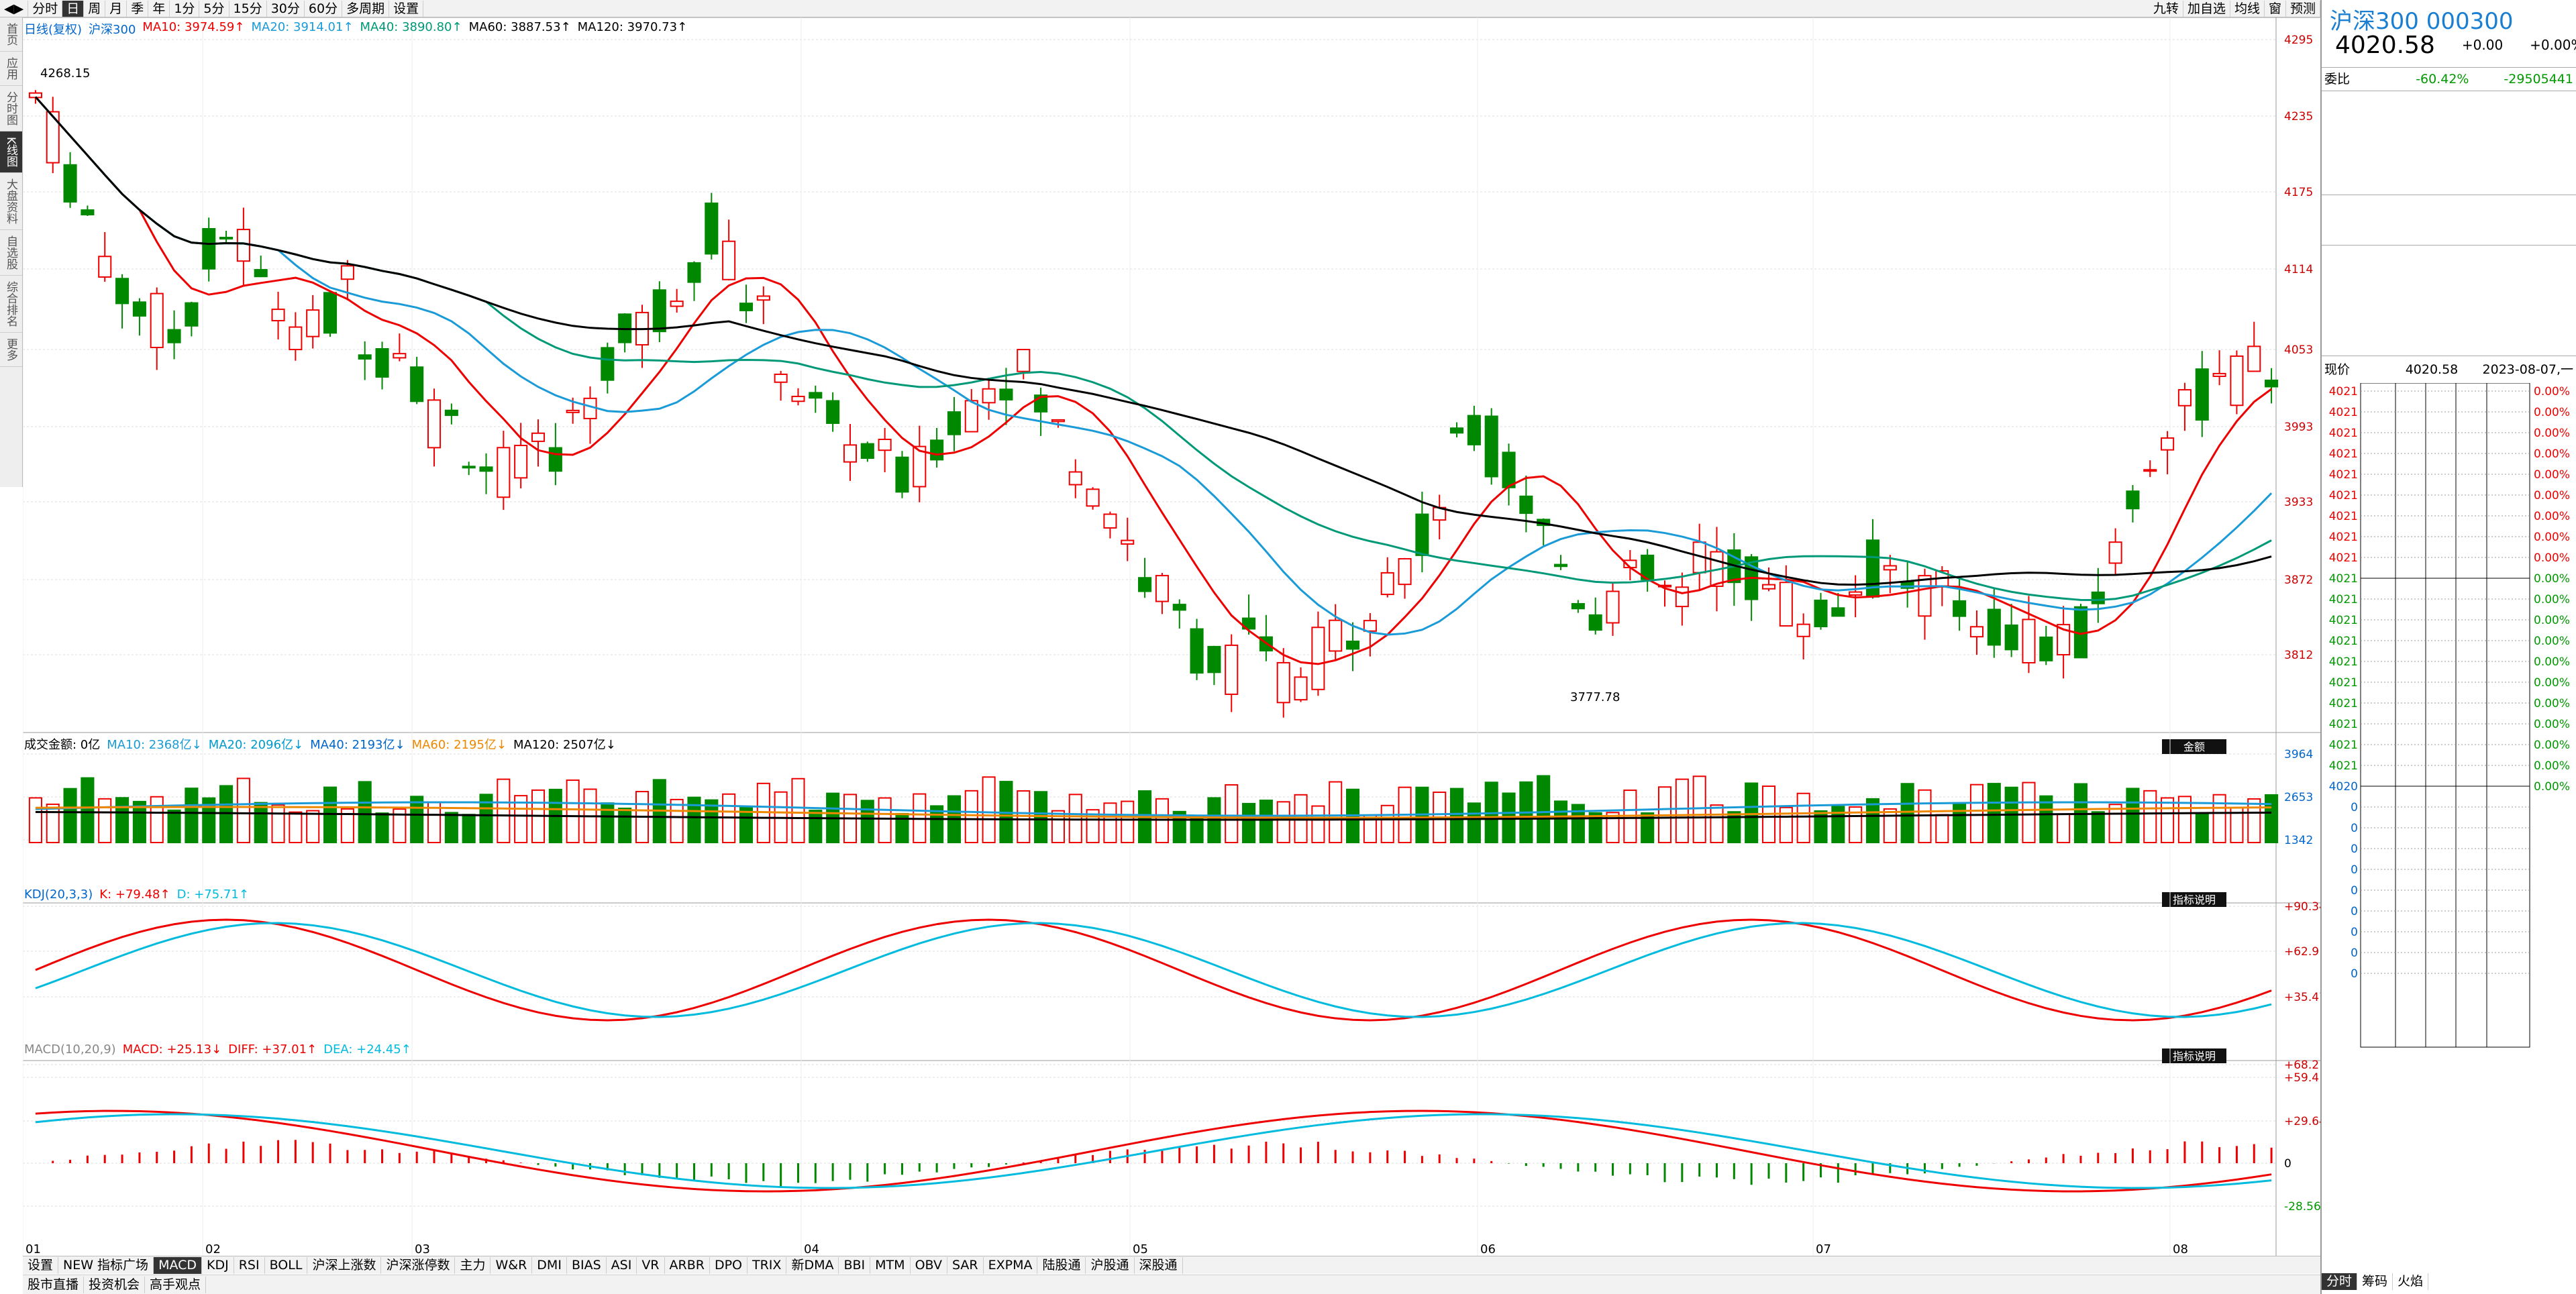  I want to click on indicator-tab-11: BIAS, so click(587, 1265).